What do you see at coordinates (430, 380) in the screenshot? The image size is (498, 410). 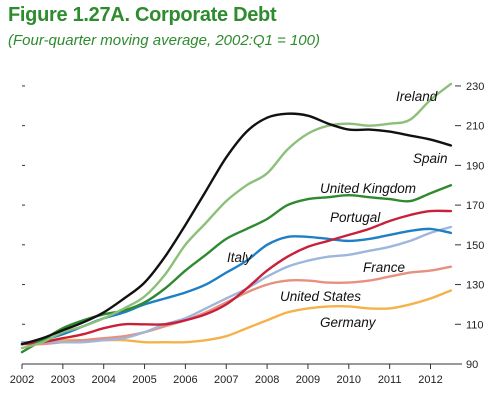 I see `x-tick-label: 2012` at bounding box center [430, 380].